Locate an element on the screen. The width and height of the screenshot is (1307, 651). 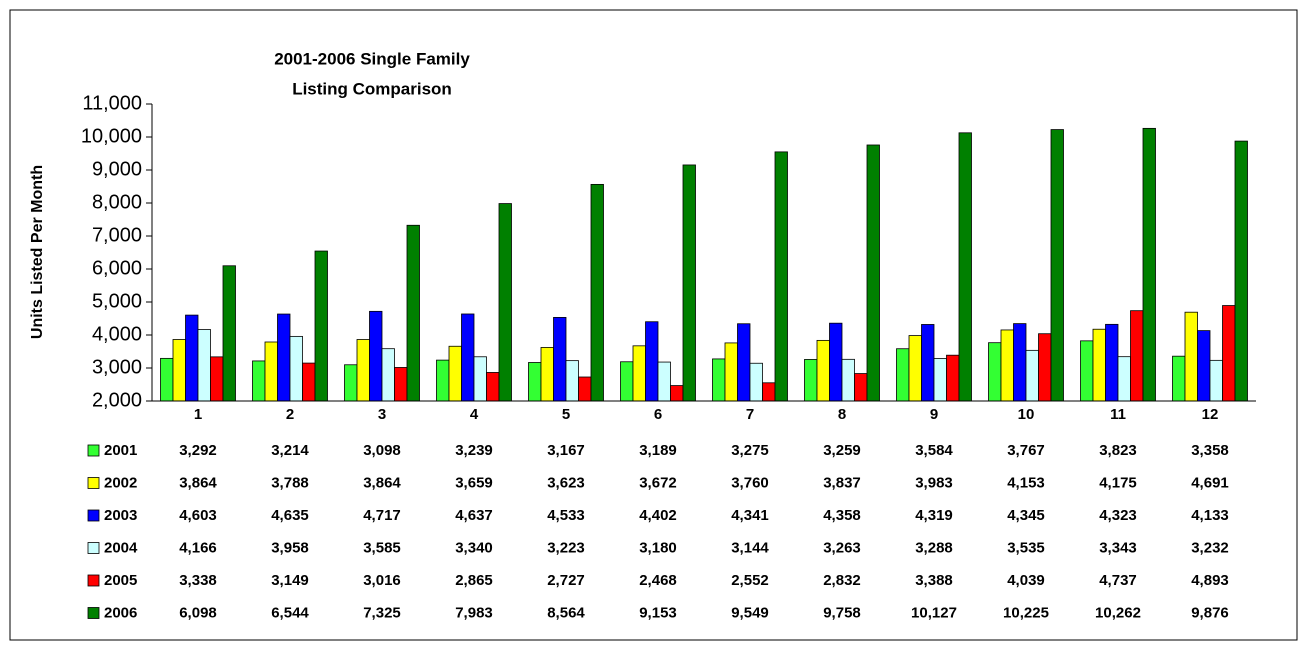
table-value: 9,758 is located at coordinates (842, 612).